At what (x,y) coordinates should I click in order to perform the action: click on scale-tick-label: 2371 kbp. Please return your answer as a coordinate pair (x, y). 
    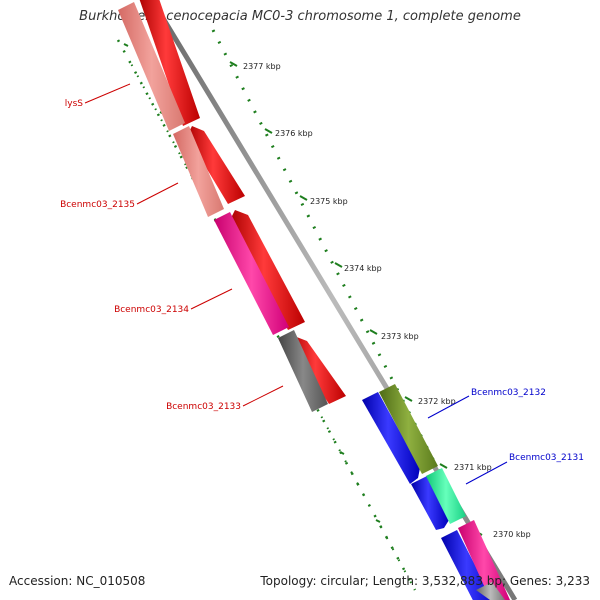
    Looking at the image, I should click on (473, 467).